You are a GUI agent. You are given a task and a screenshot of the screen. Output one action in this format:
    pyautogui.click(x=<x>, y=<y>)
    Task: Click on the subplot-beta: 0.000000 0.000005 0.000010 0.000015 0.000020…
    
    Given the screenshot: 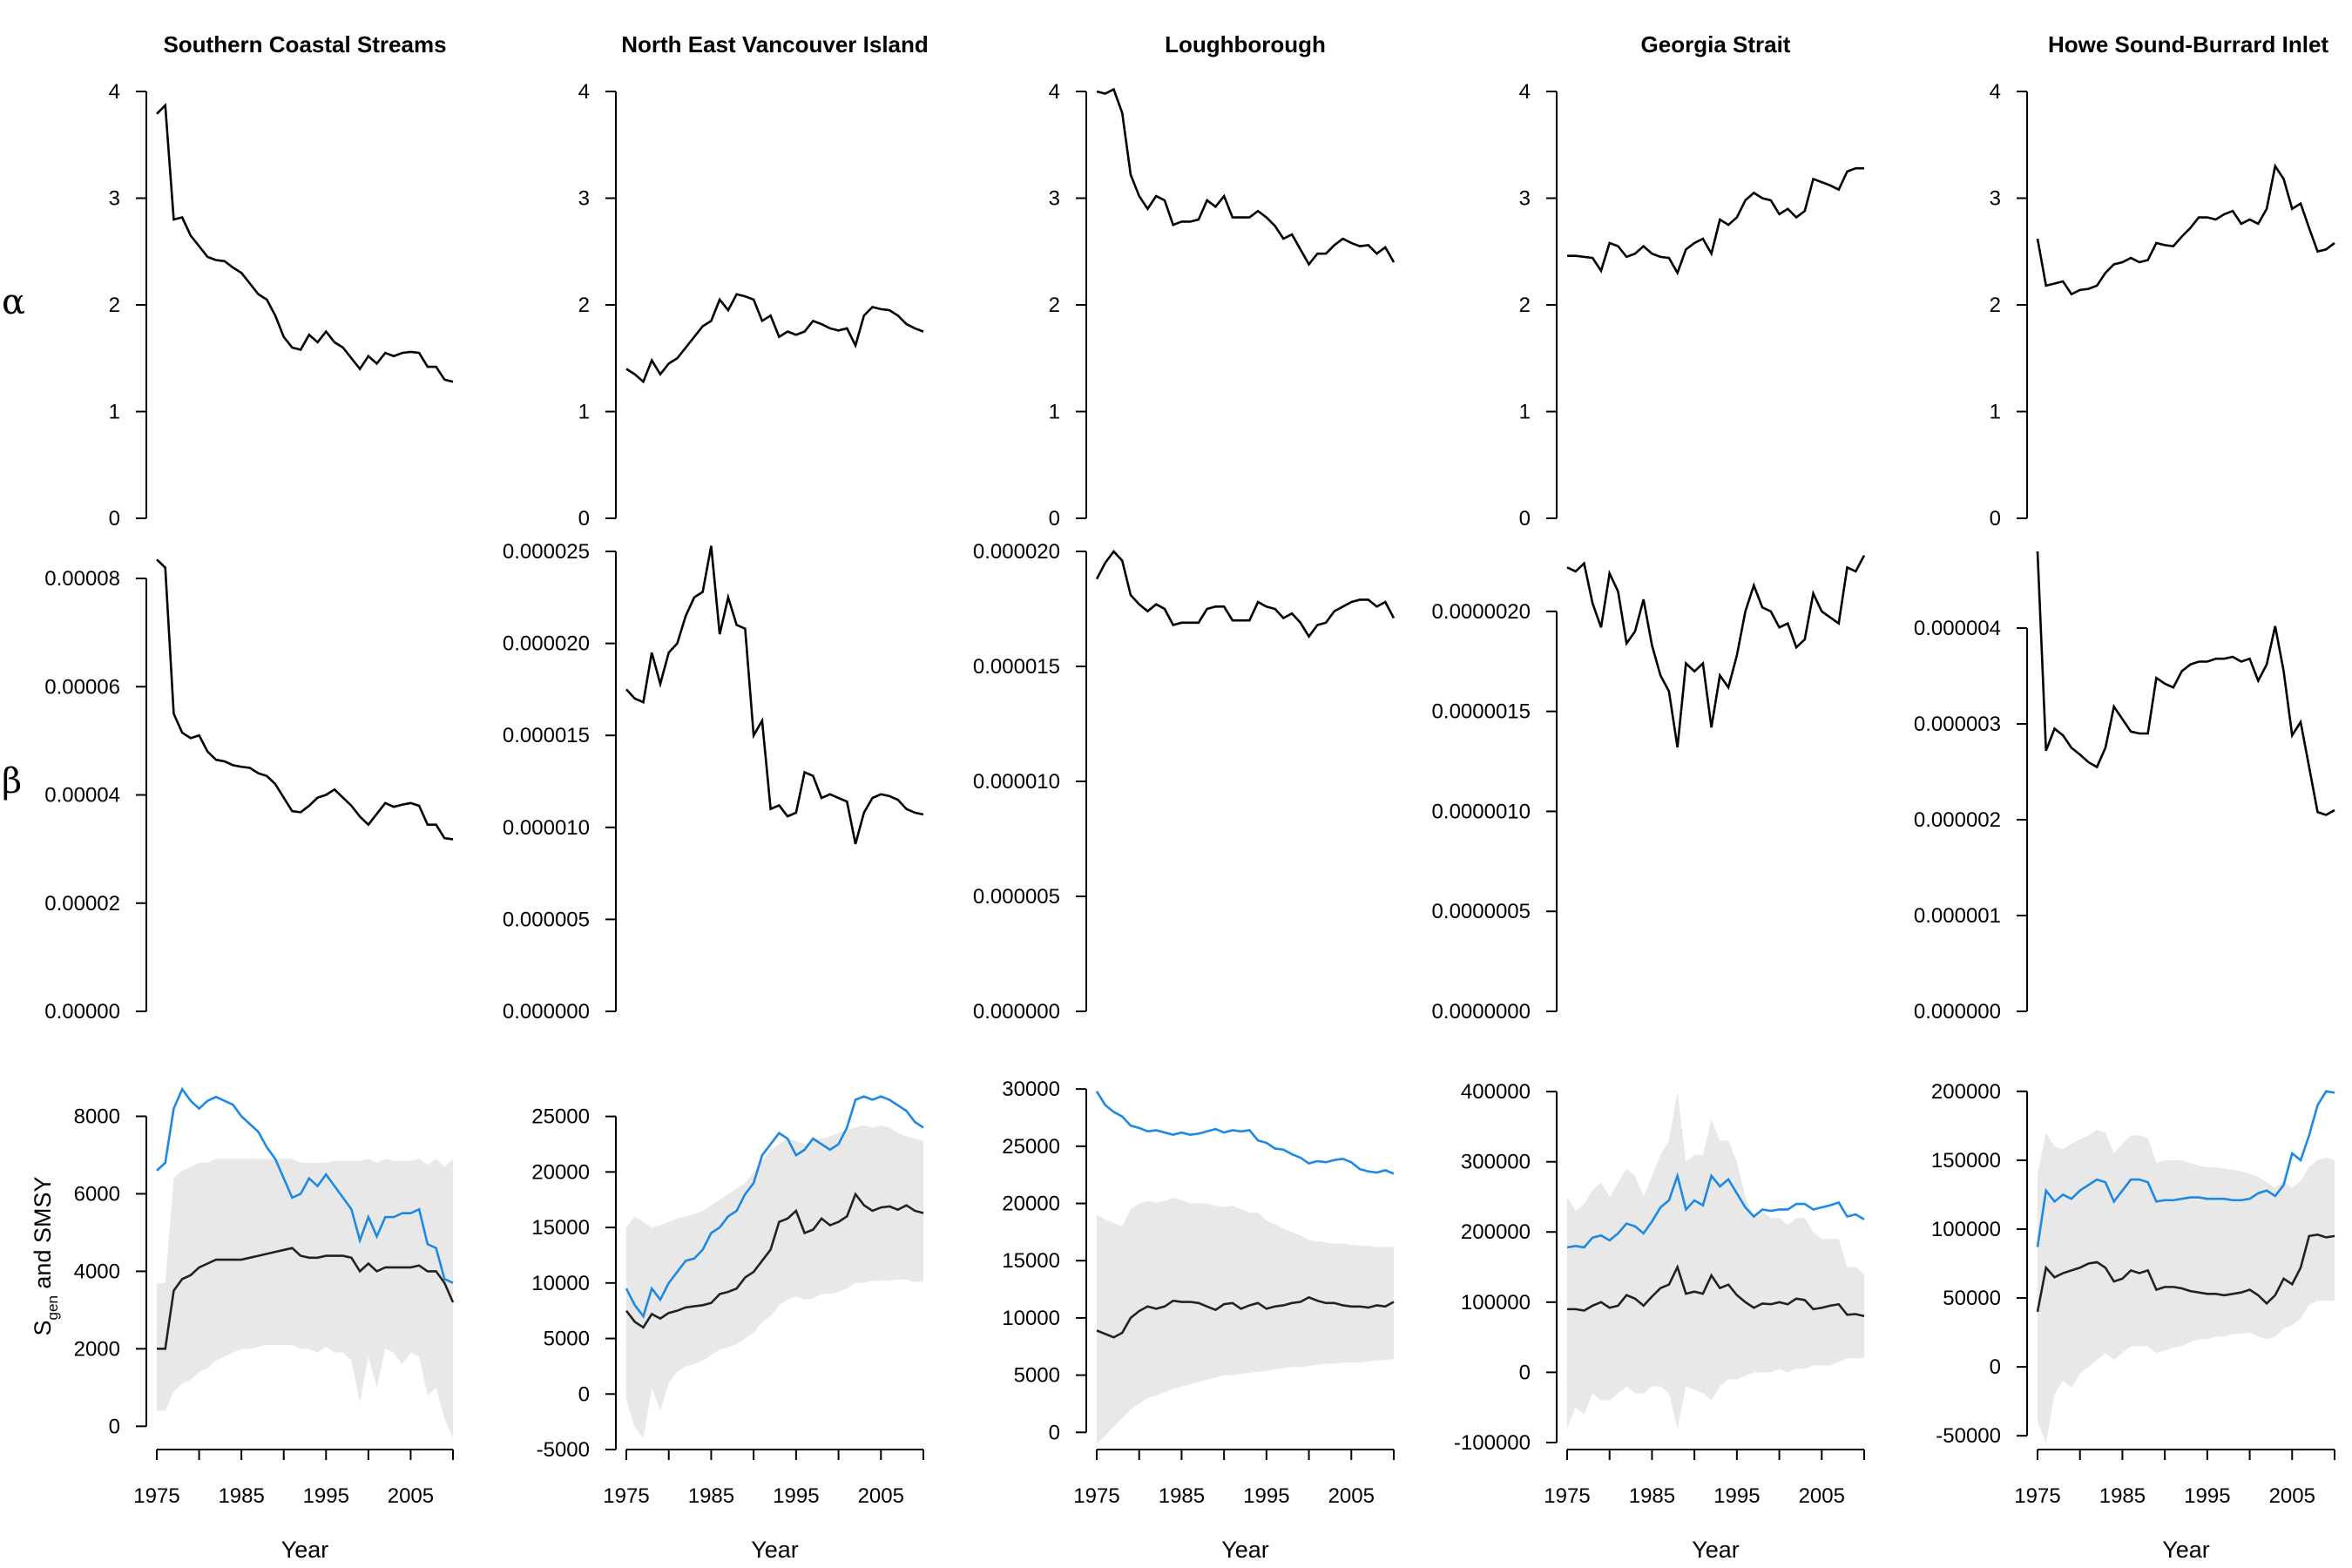 What is the action you would take?
    pyautogui.click(x=713, y=782)
    